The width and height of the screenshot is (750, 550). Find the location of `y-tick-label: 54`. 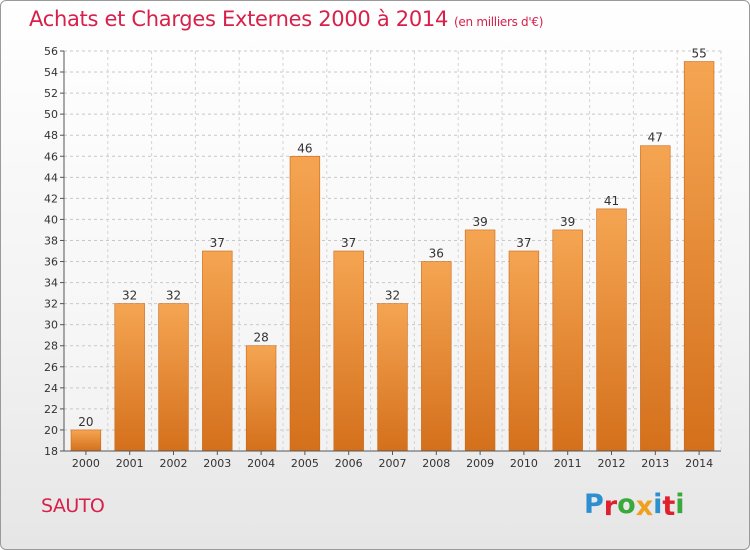

y-tick-label: 54 is located at coordinates (51, 72).